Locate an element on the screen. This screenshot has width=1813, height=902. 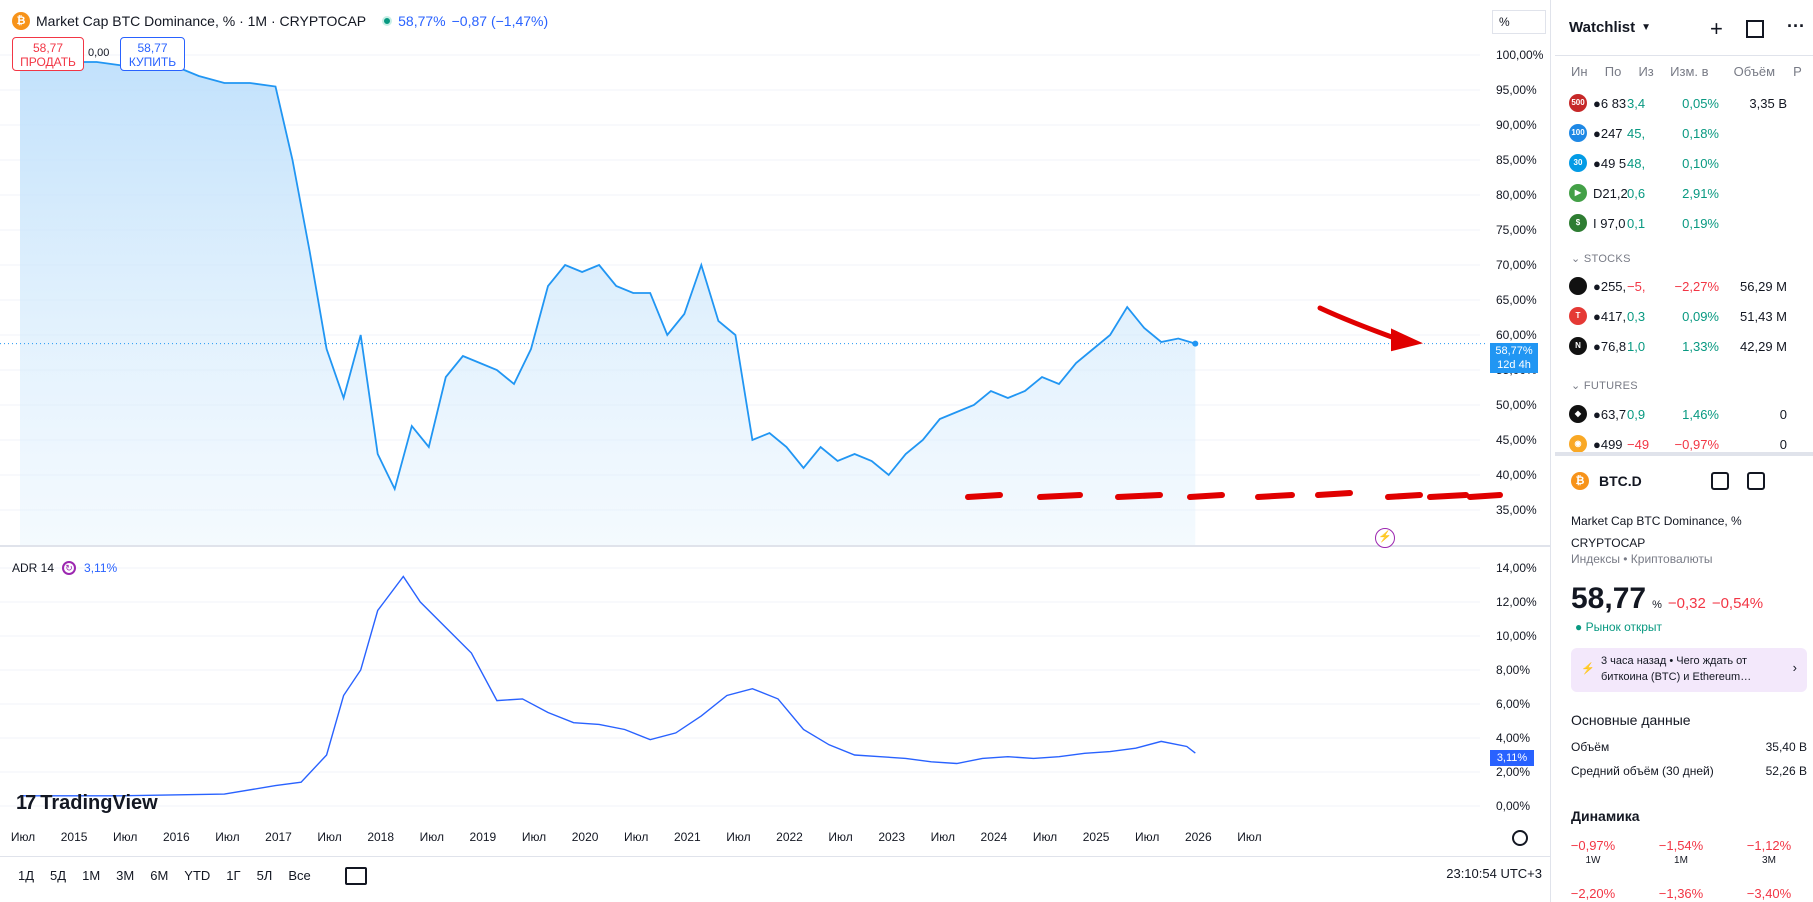
volume: 3,35 B is located at coordinates (1768, 103).